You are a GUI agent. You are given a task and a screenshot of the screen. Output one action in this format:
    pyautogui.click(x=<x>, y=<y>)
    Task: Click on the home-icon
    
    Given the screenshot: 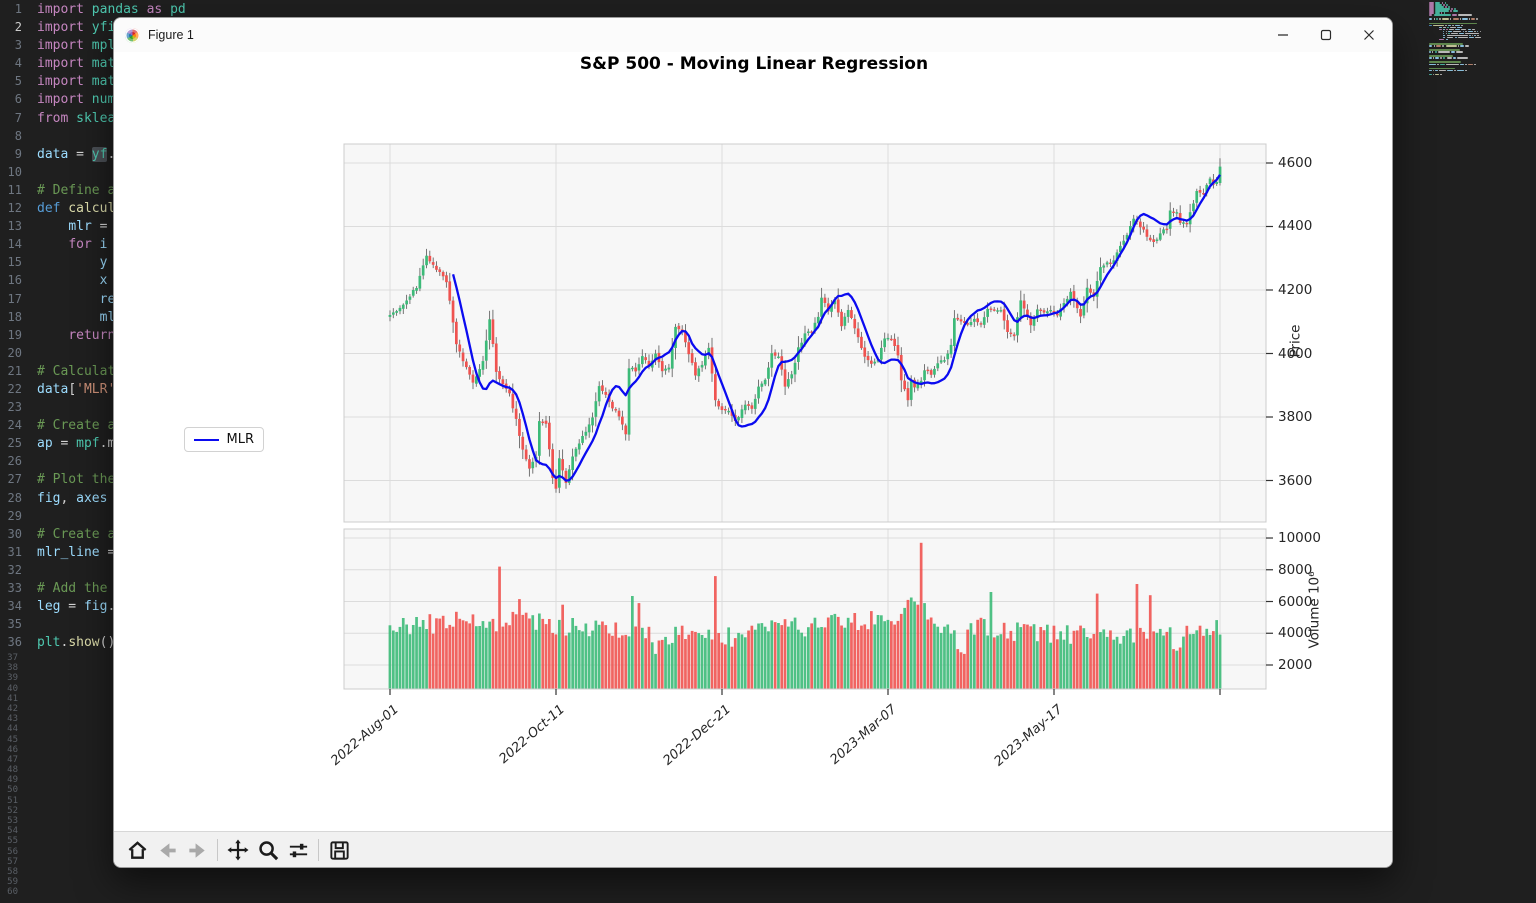 What is the action you would take?
    pyautogui.click(x=137, y=849)
    